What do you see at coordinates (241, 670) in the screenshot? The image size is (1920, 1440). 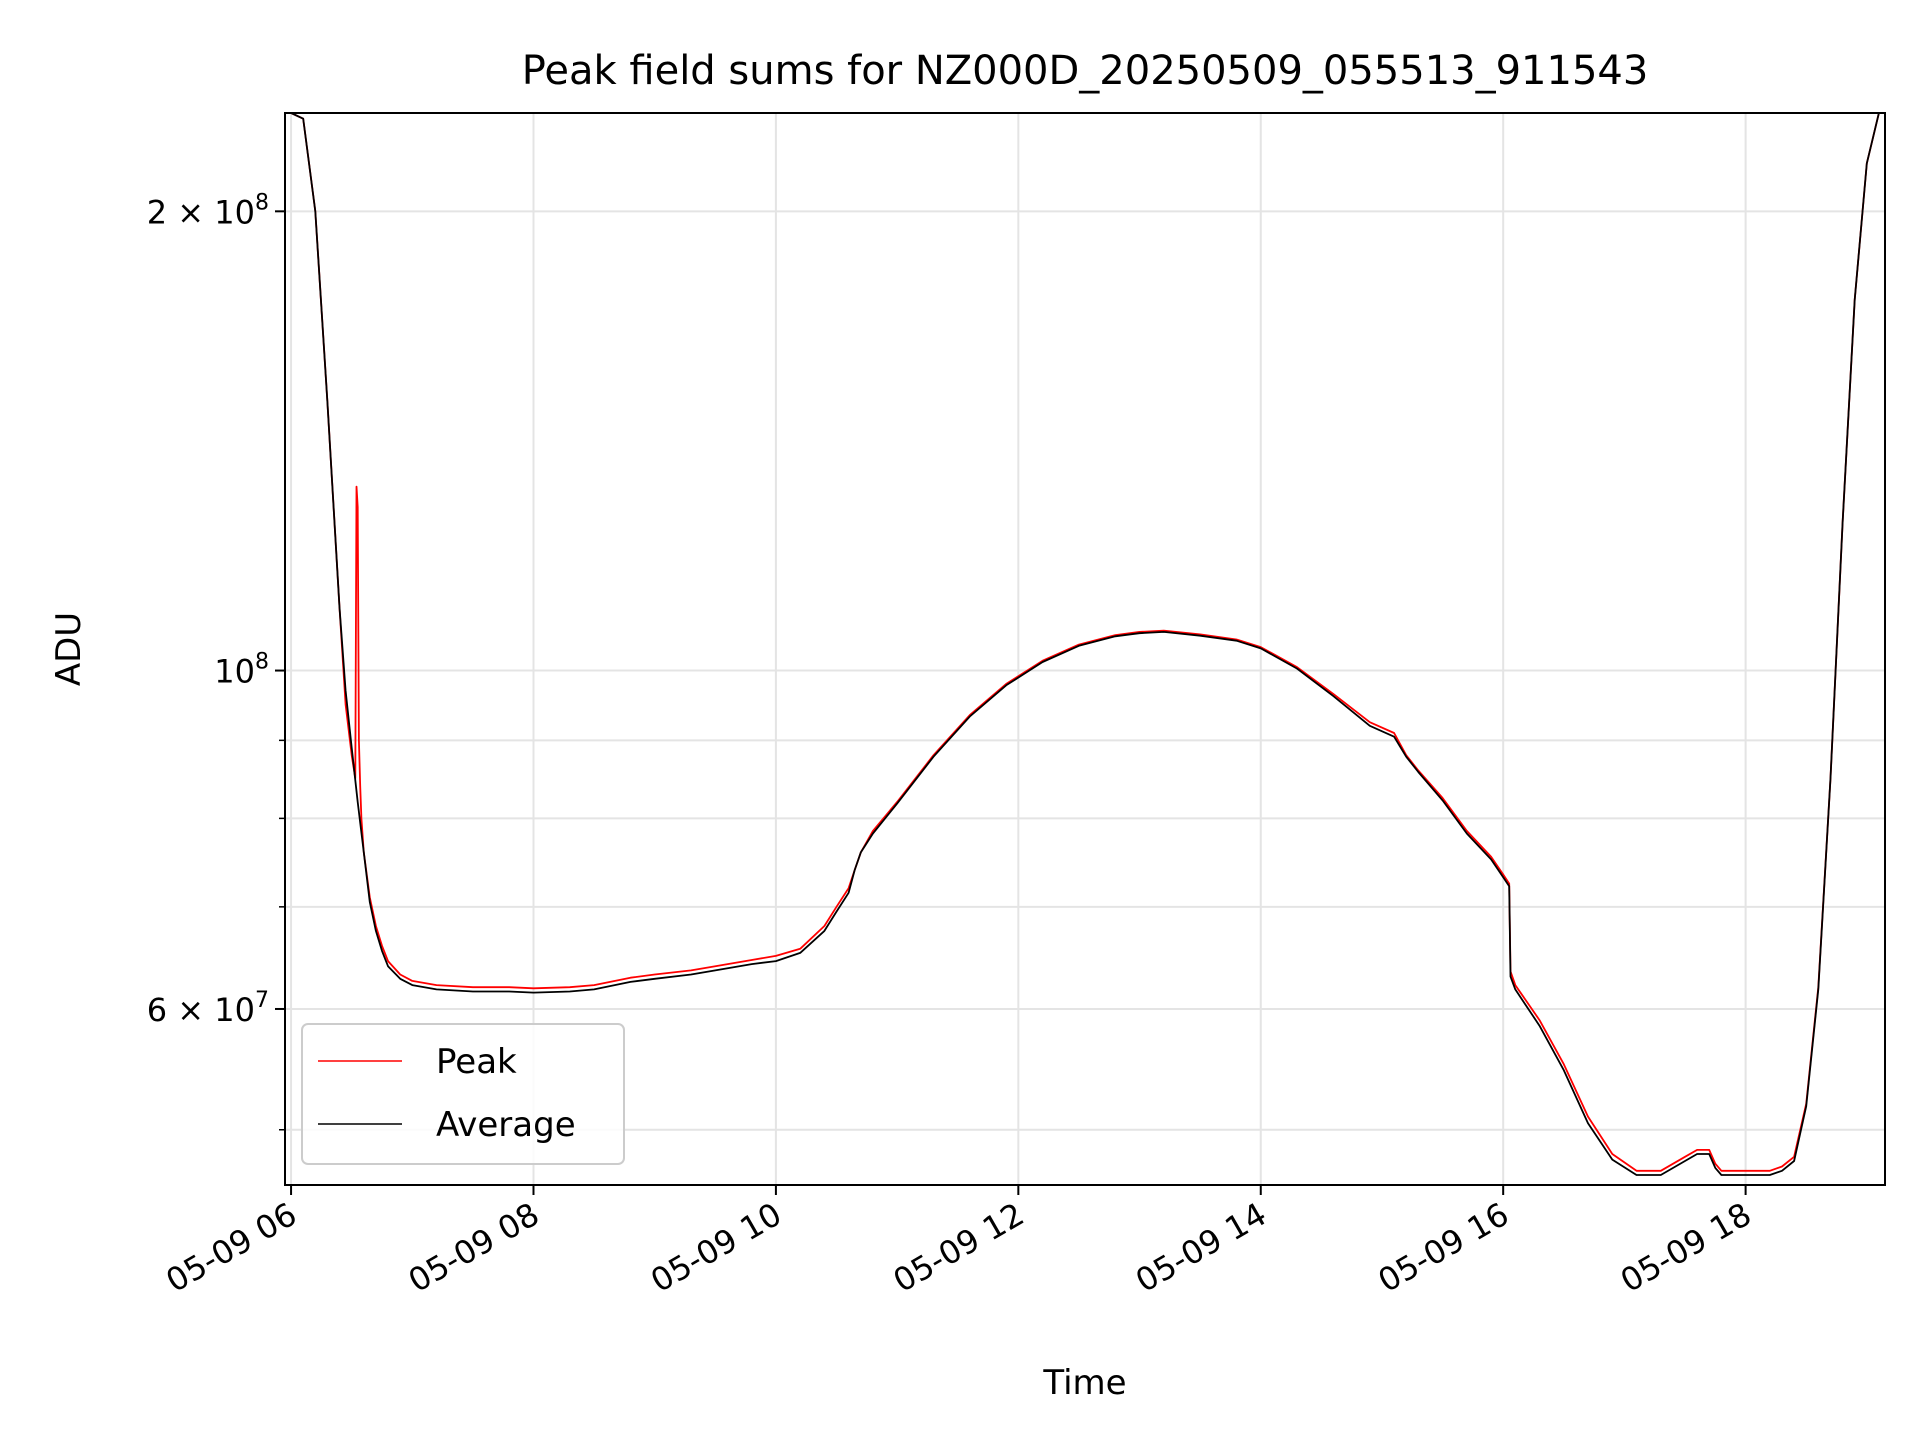 I see `y-tick-label: 108` at bounding box center [241, 670].